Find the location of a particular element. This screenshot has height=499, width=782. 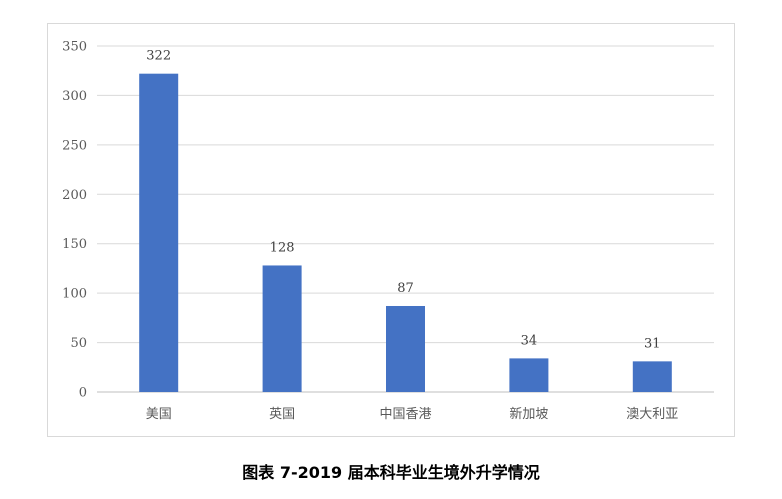

data-label: 322 is located at coordinates (158, 56).